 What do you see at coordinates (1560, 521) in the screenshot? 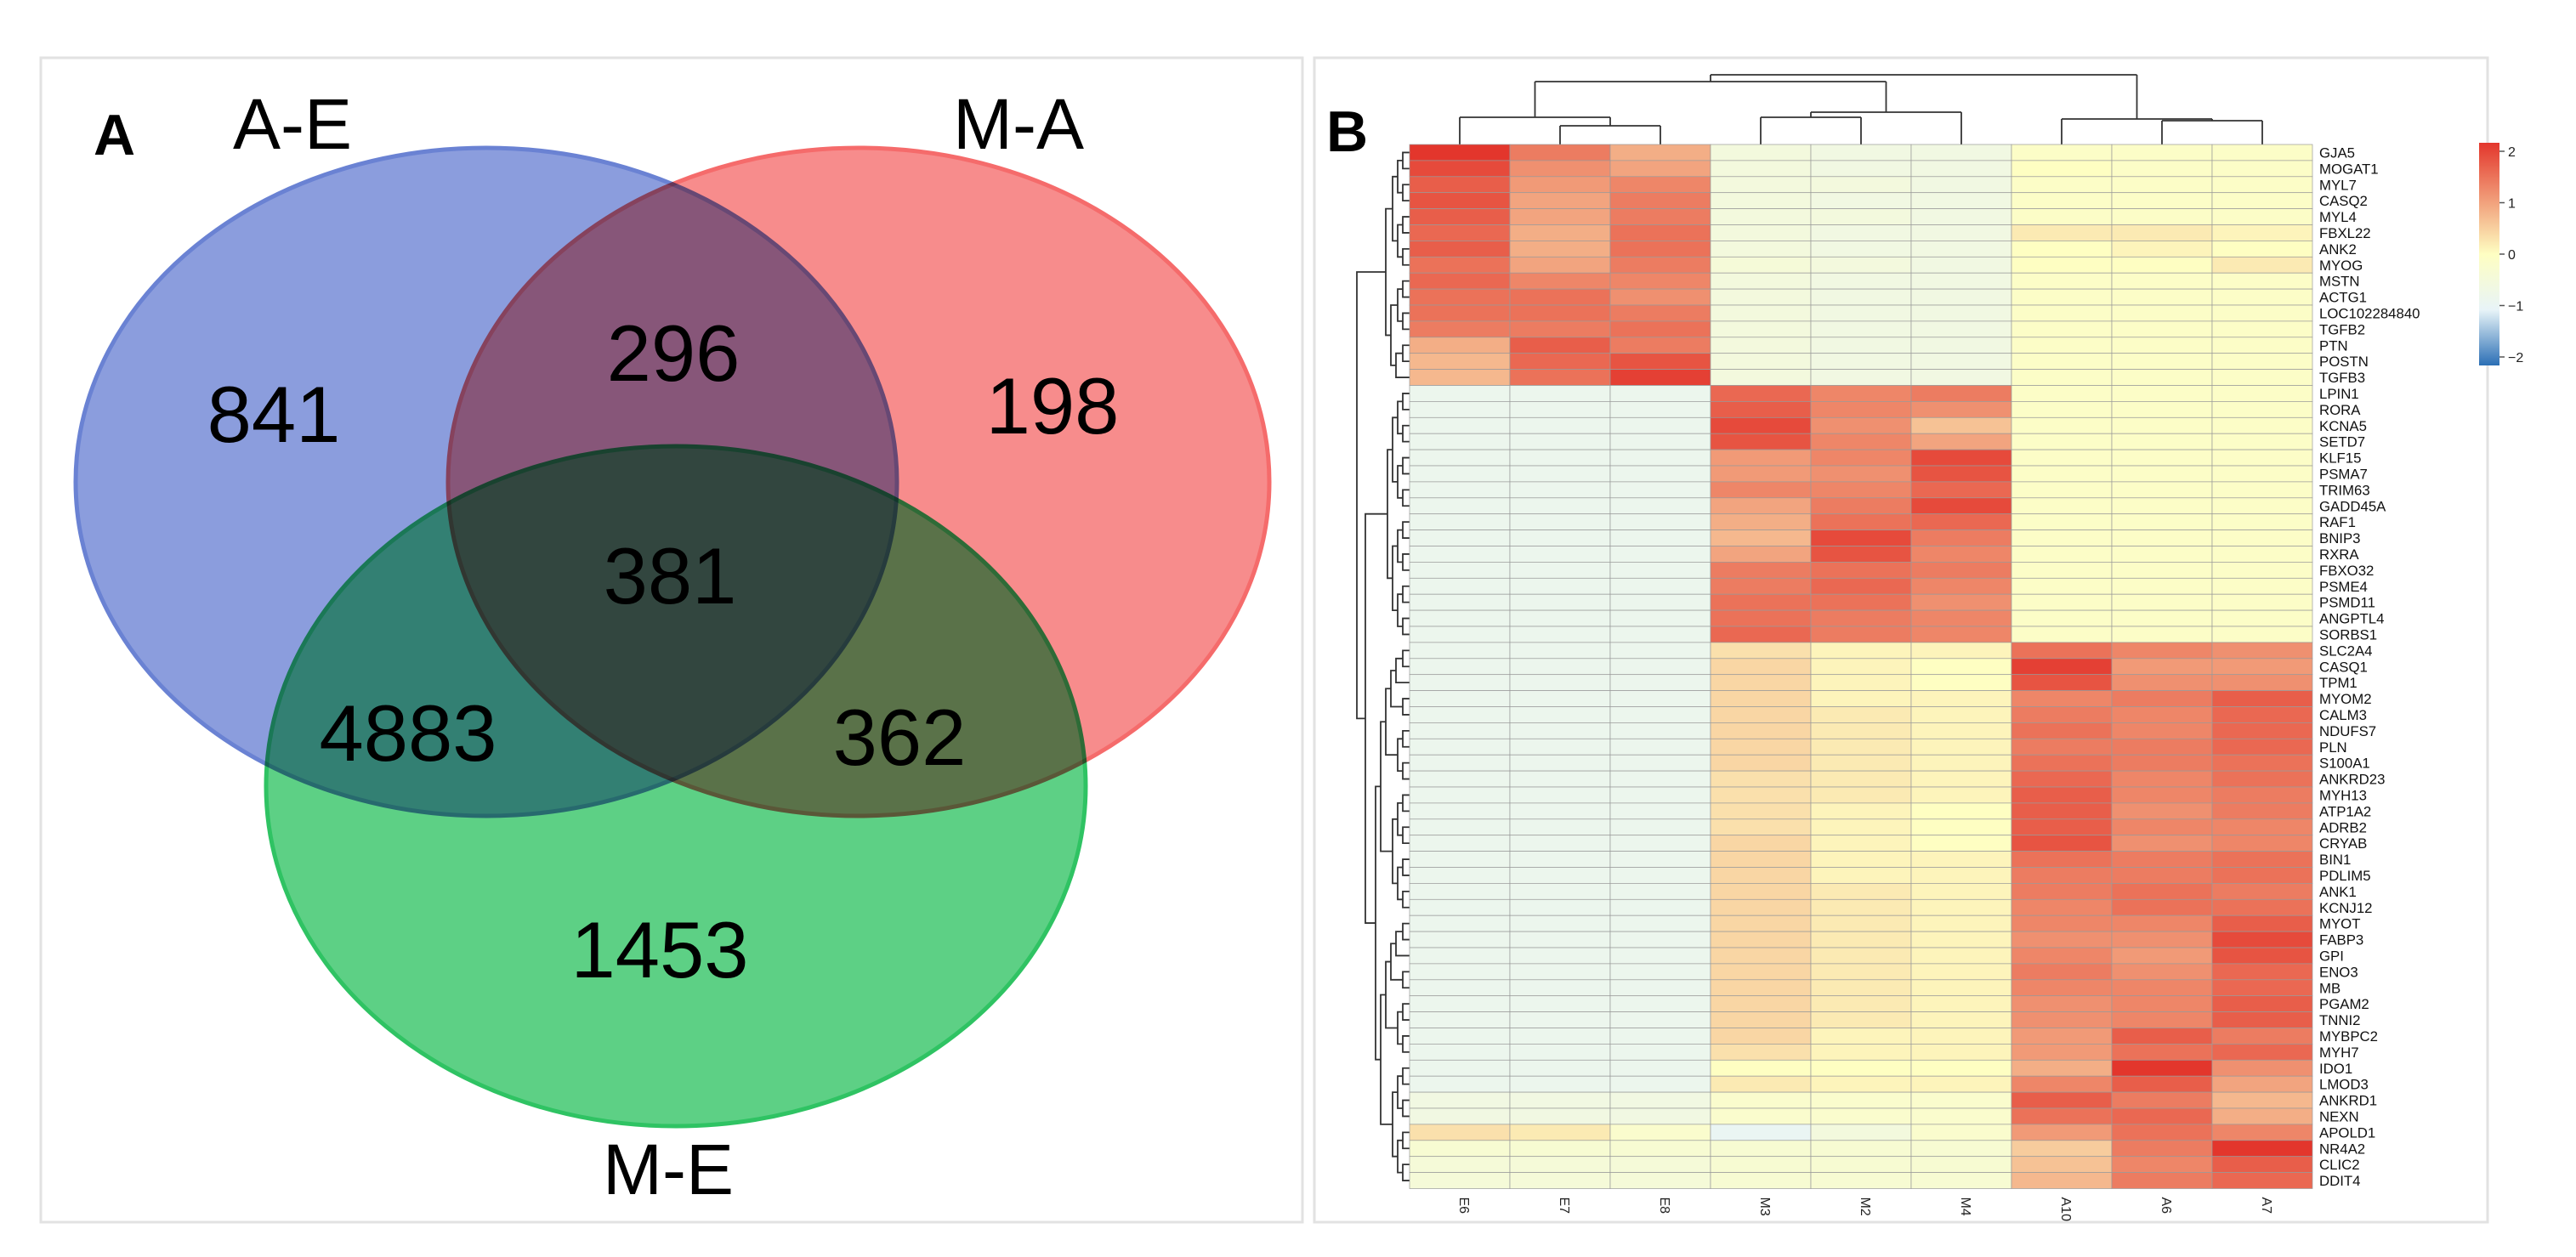
I see `heatmap-cell-raf1-e7` at bounding box center [1560, 521].